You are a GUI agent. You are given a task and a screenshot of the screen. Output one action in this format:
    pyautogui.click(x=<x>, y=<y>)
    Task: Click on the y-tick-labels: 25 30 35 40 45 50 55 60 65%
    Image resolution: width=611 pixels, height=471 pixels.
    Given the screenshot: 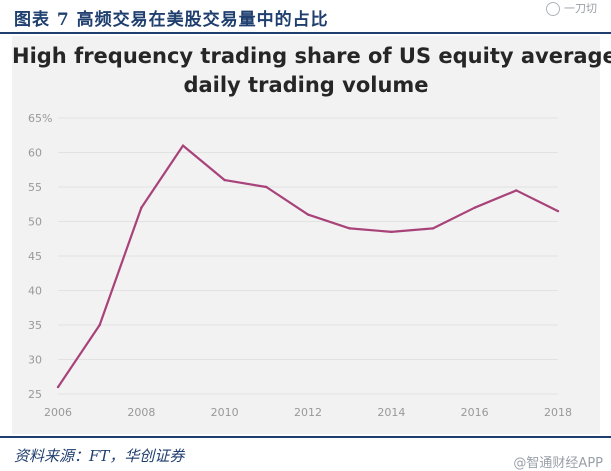 What is the action you would take?
    pyautogui.click(x=40, y=256)
    